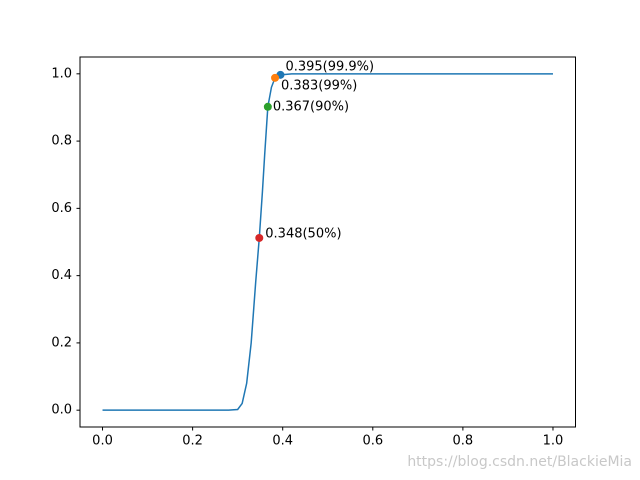  I want to click on y-tick-label: 0.2, so click(61, 342).